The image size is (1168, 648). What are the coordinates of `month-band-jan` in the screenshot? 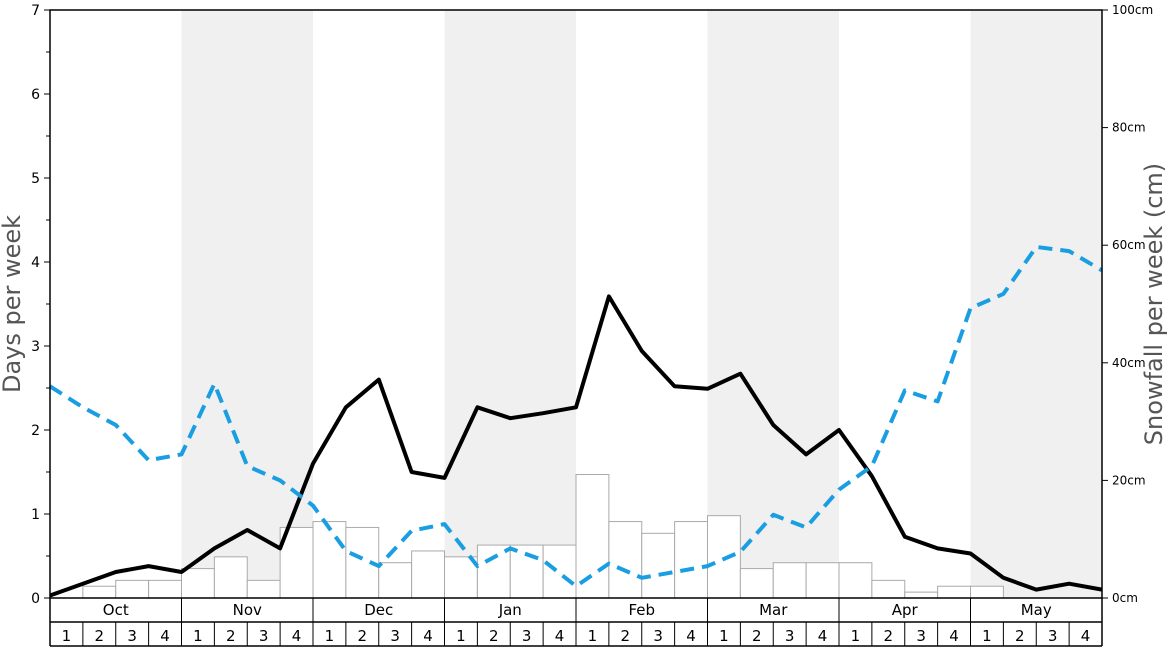 It's located at (510, 304).